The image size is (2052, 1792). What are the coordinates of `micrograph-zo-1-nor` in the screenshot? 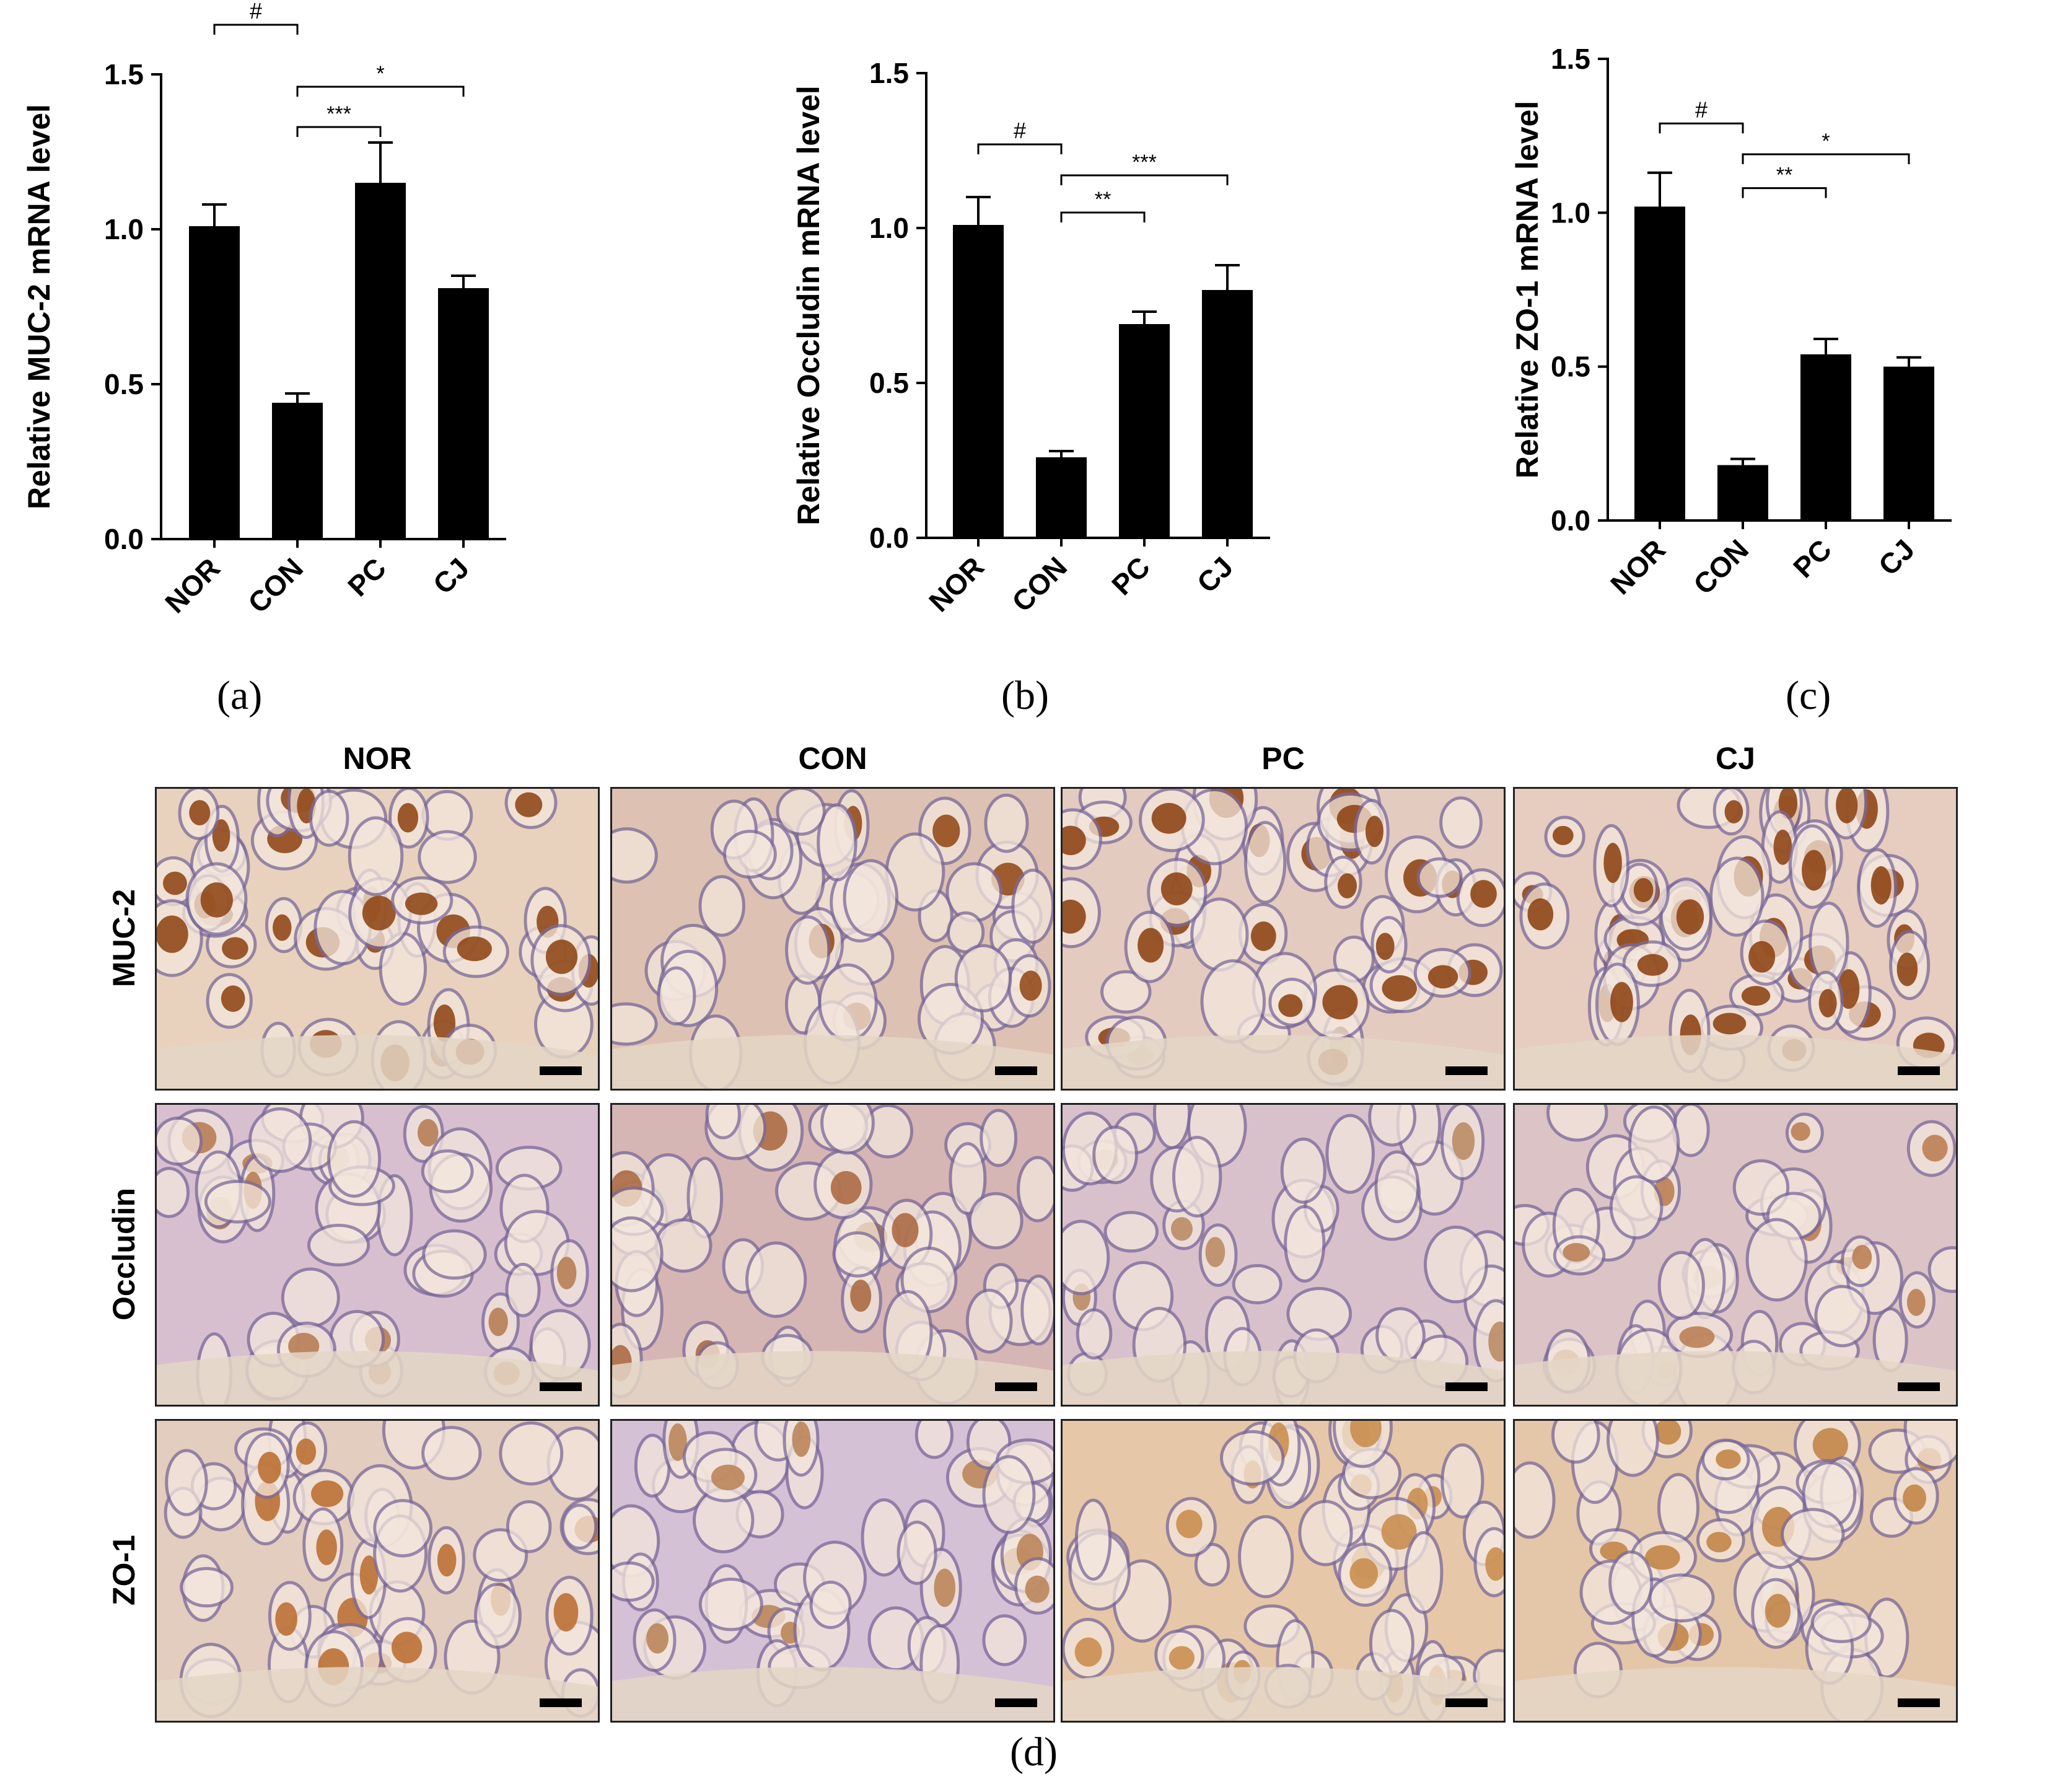 It's located at (377, 1571).